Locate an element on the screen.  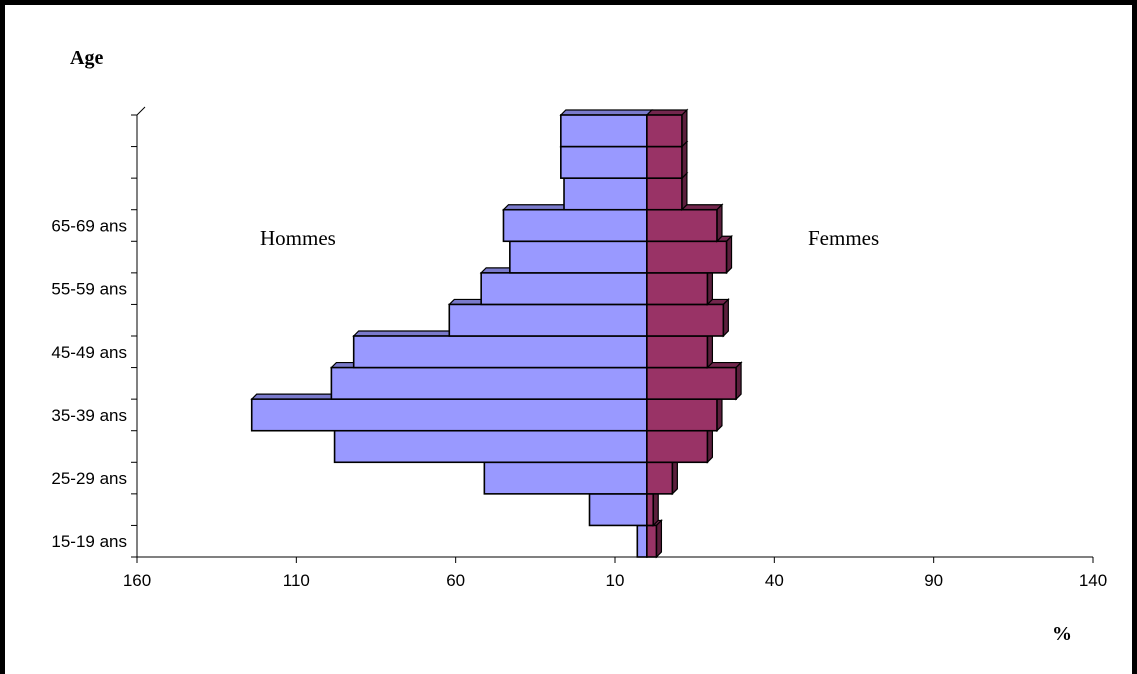
y-tick-label: 65-69 ans is located at coordinates (89, 226).